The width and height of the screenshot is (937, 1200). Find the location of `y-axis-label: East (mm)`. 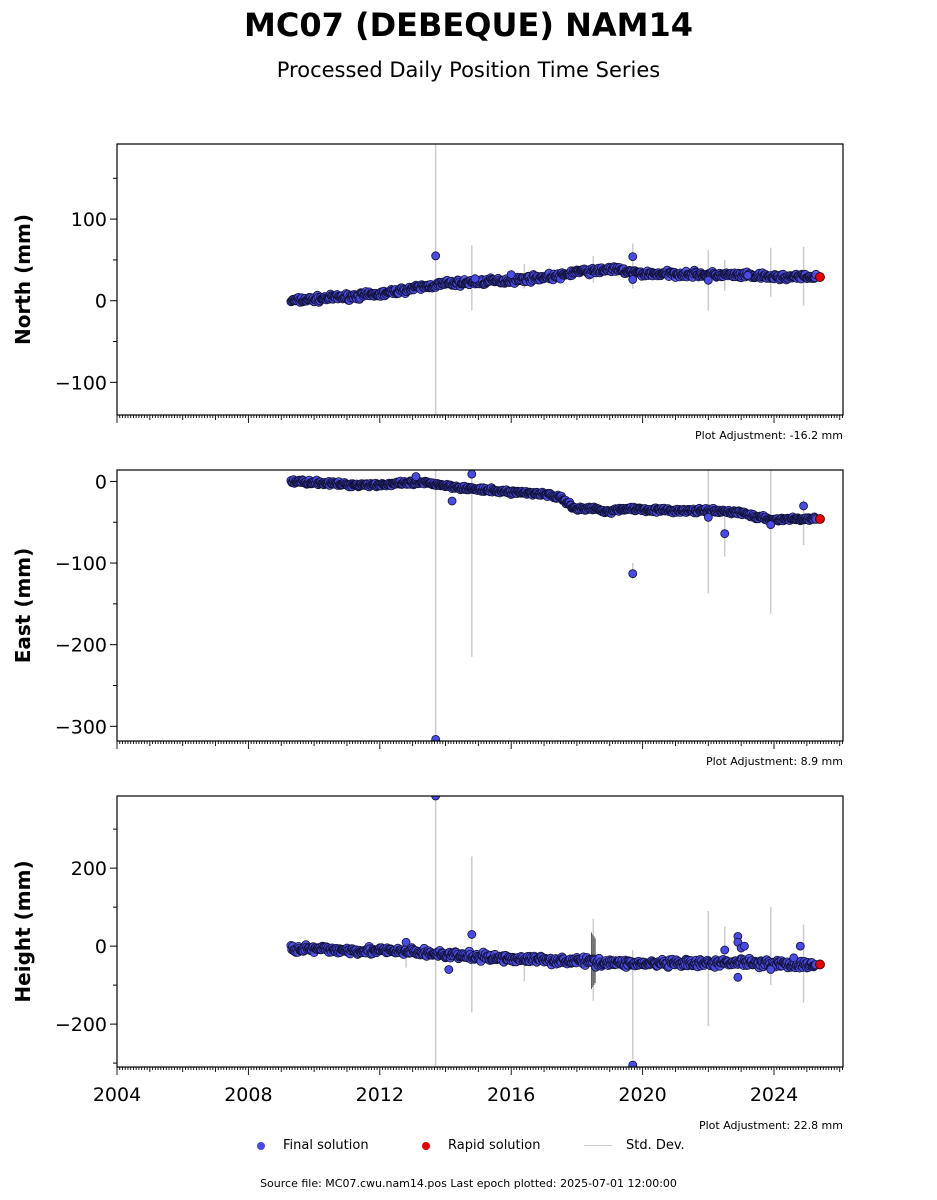

y-axis-label: East (mm) is located at coordinates (23, 606).